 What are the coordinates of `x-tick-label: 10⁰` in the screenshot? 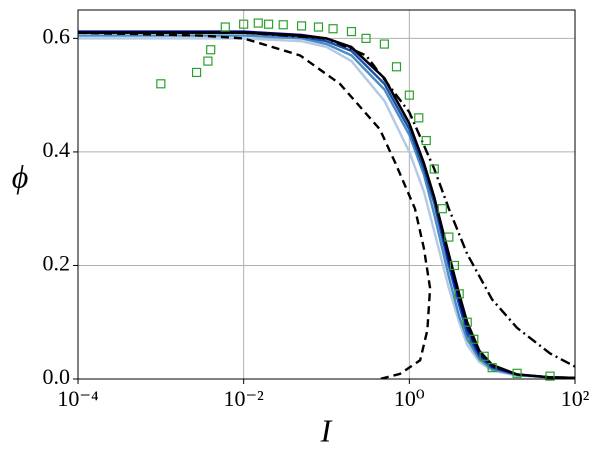 It's located at (409, 398).